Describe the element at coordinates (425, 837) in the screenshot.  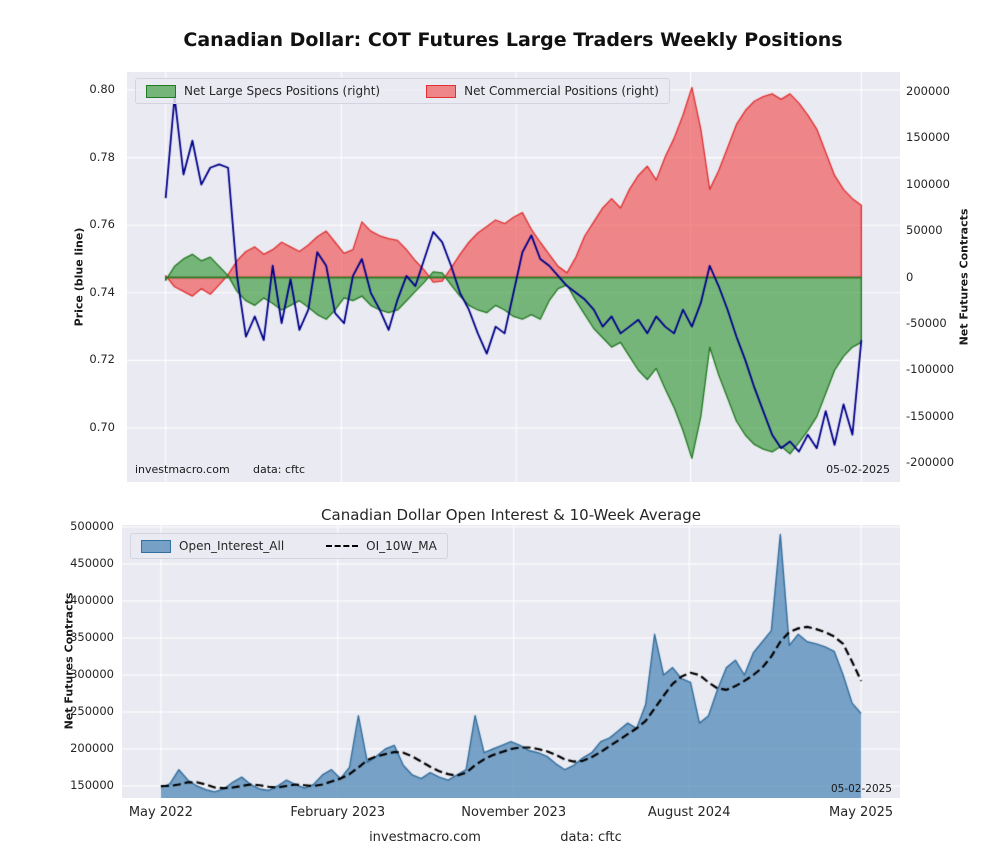
I see `footer-watermark-text: investmacro.com` at that location.